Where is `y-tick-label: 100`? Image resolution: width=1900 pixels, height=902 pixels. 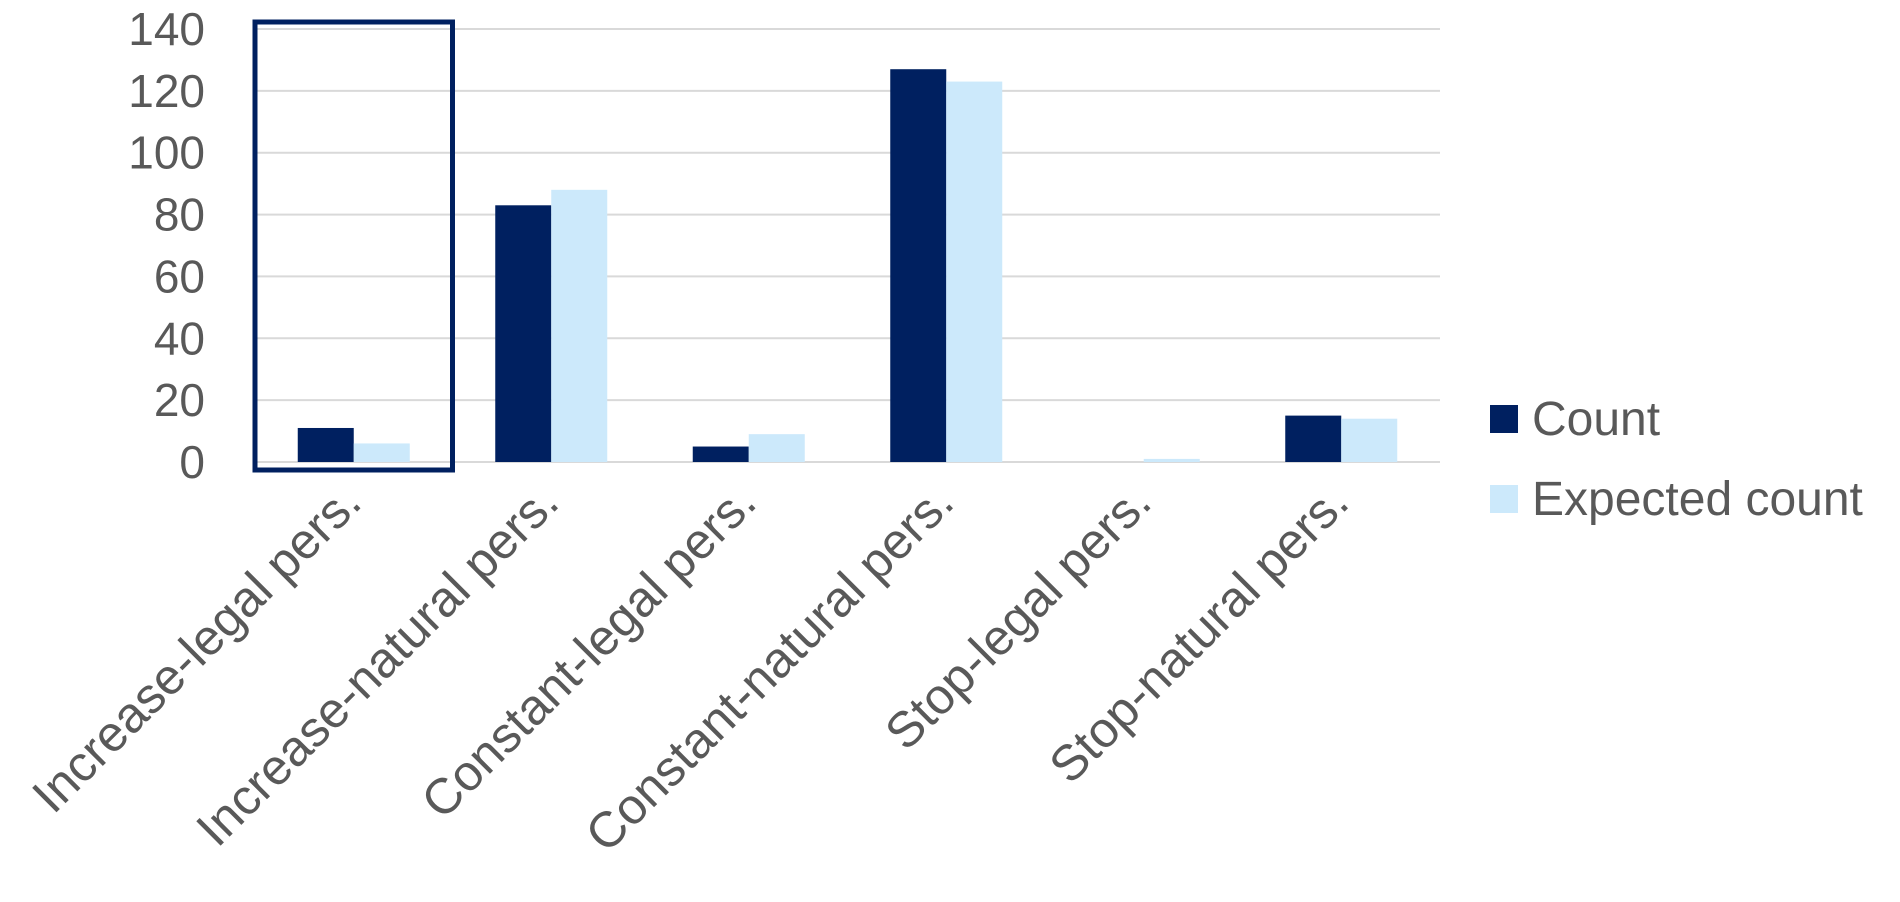 y-tick-label: 100 is located at coordinates (166, 153).